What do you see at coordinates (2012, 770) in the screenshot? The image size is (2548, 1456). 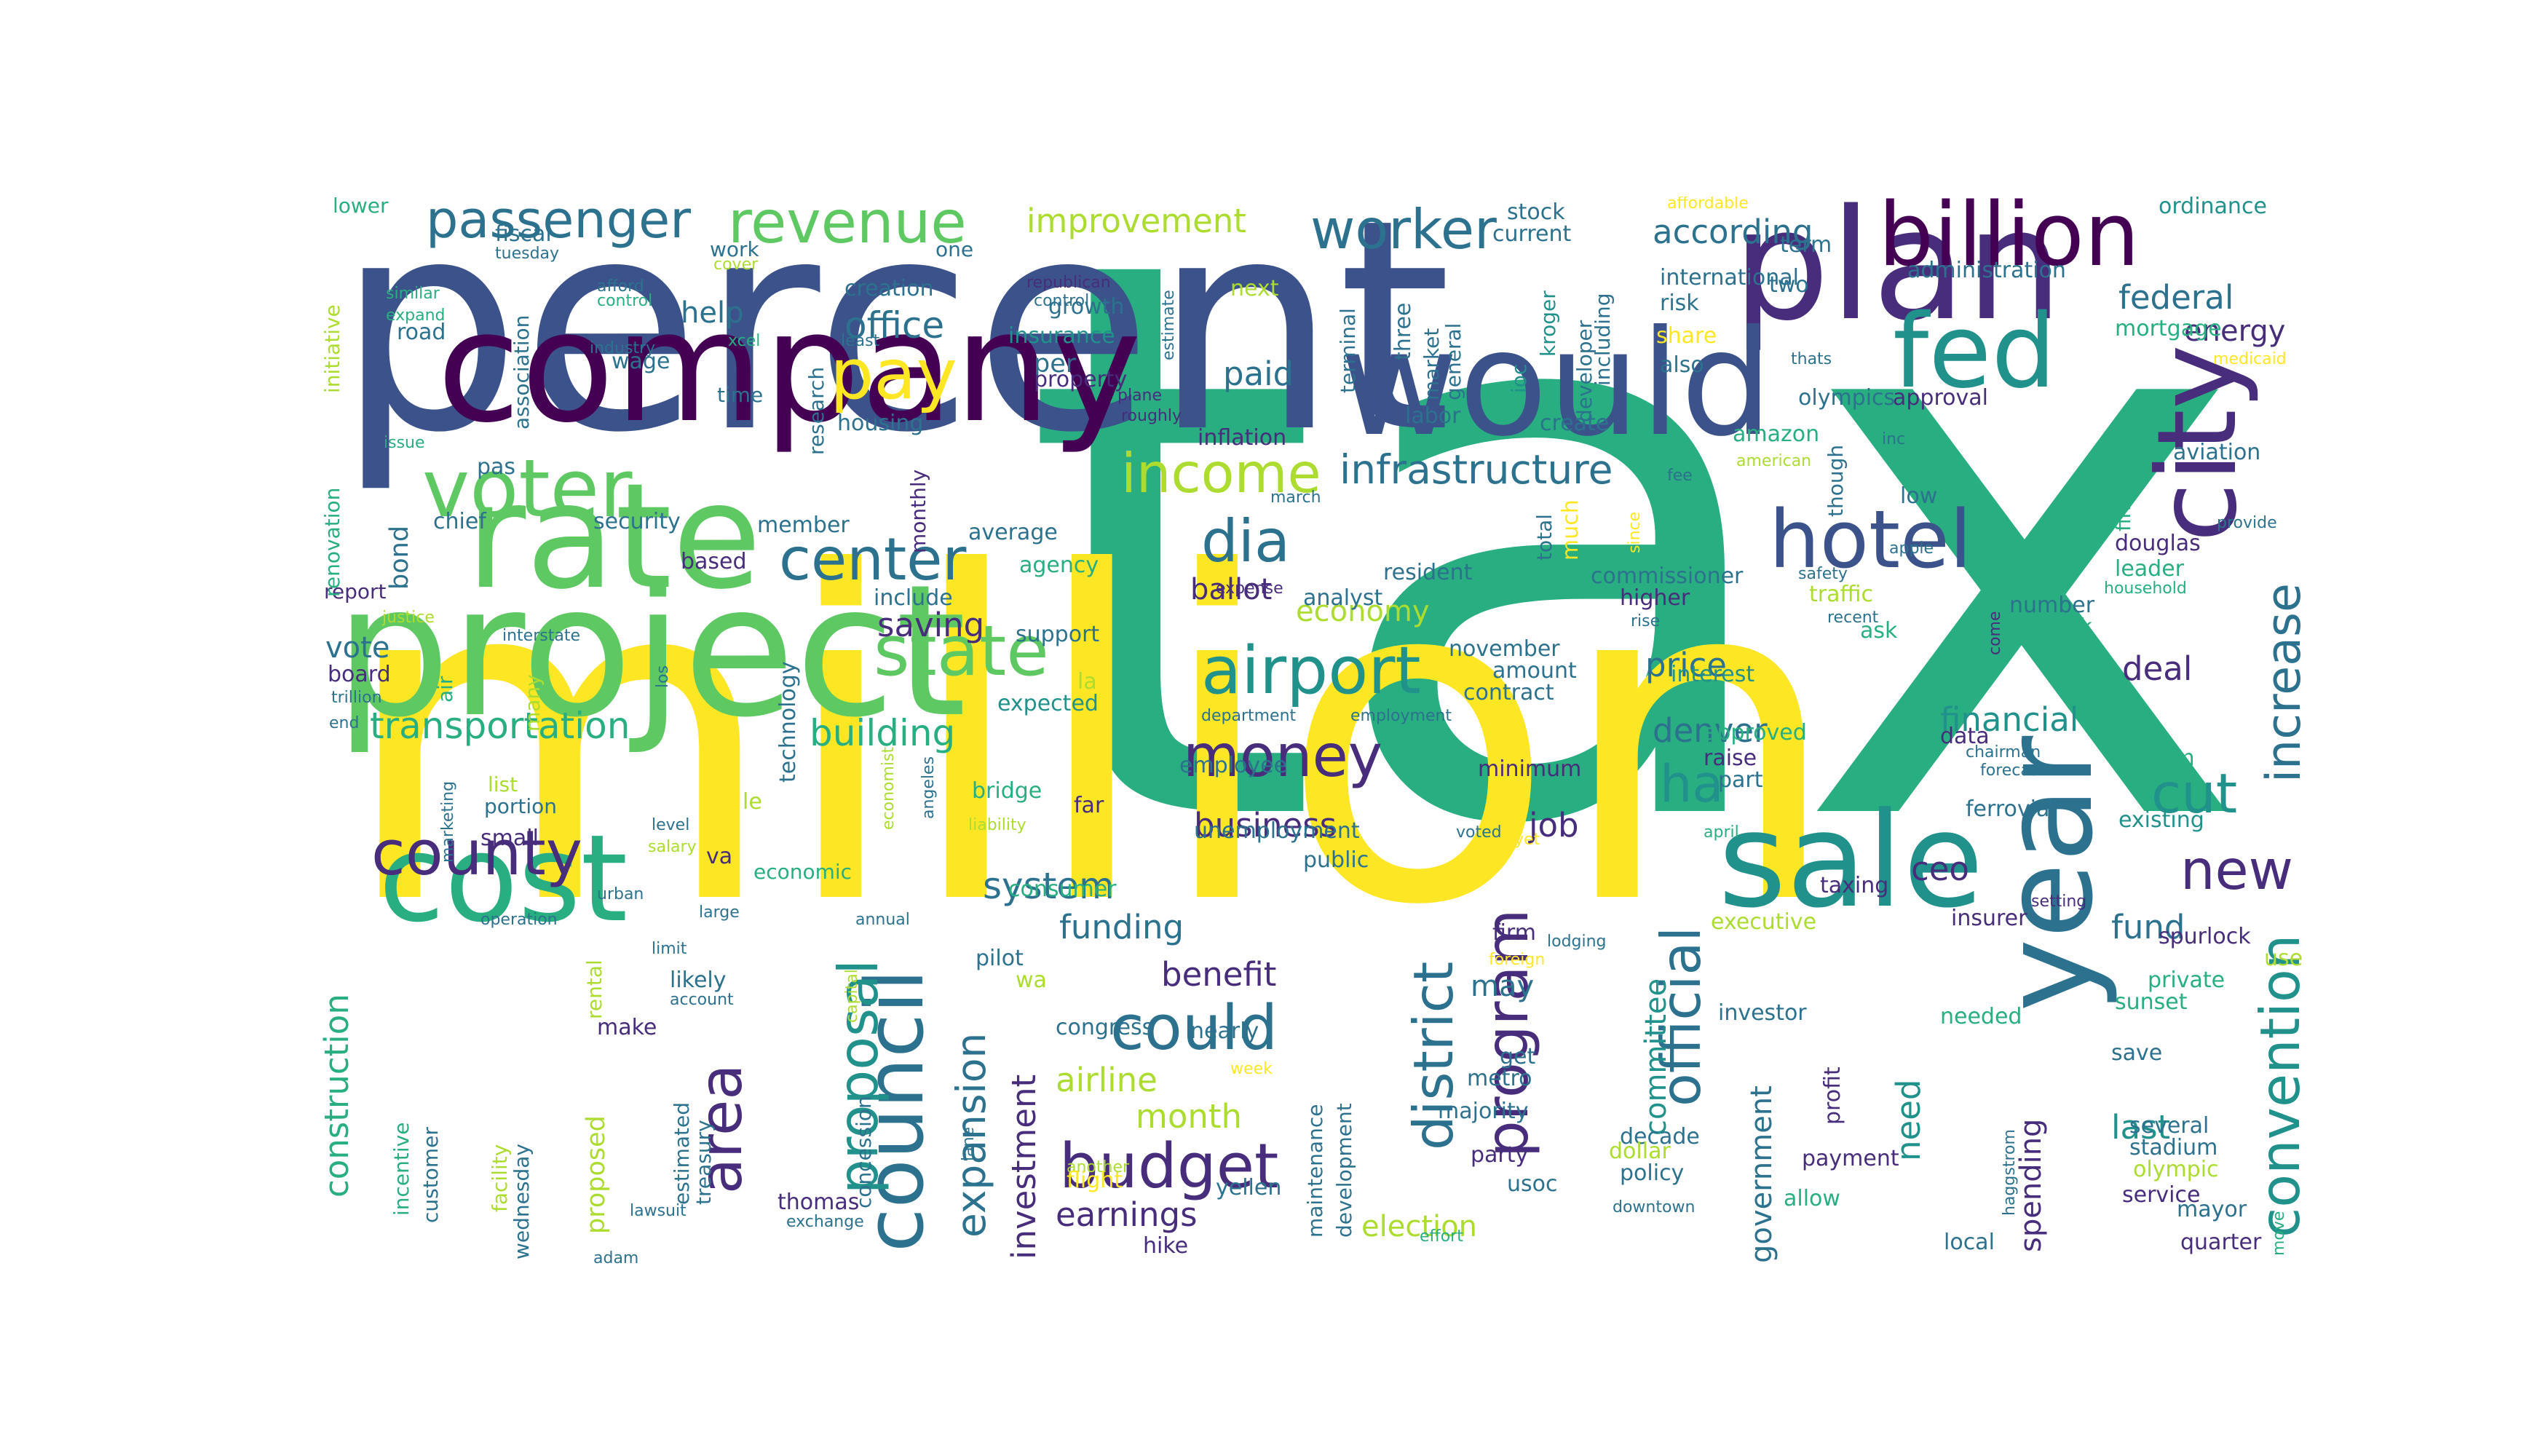 I see `word-forecast: forecast` at bounding box center [2012, 770].